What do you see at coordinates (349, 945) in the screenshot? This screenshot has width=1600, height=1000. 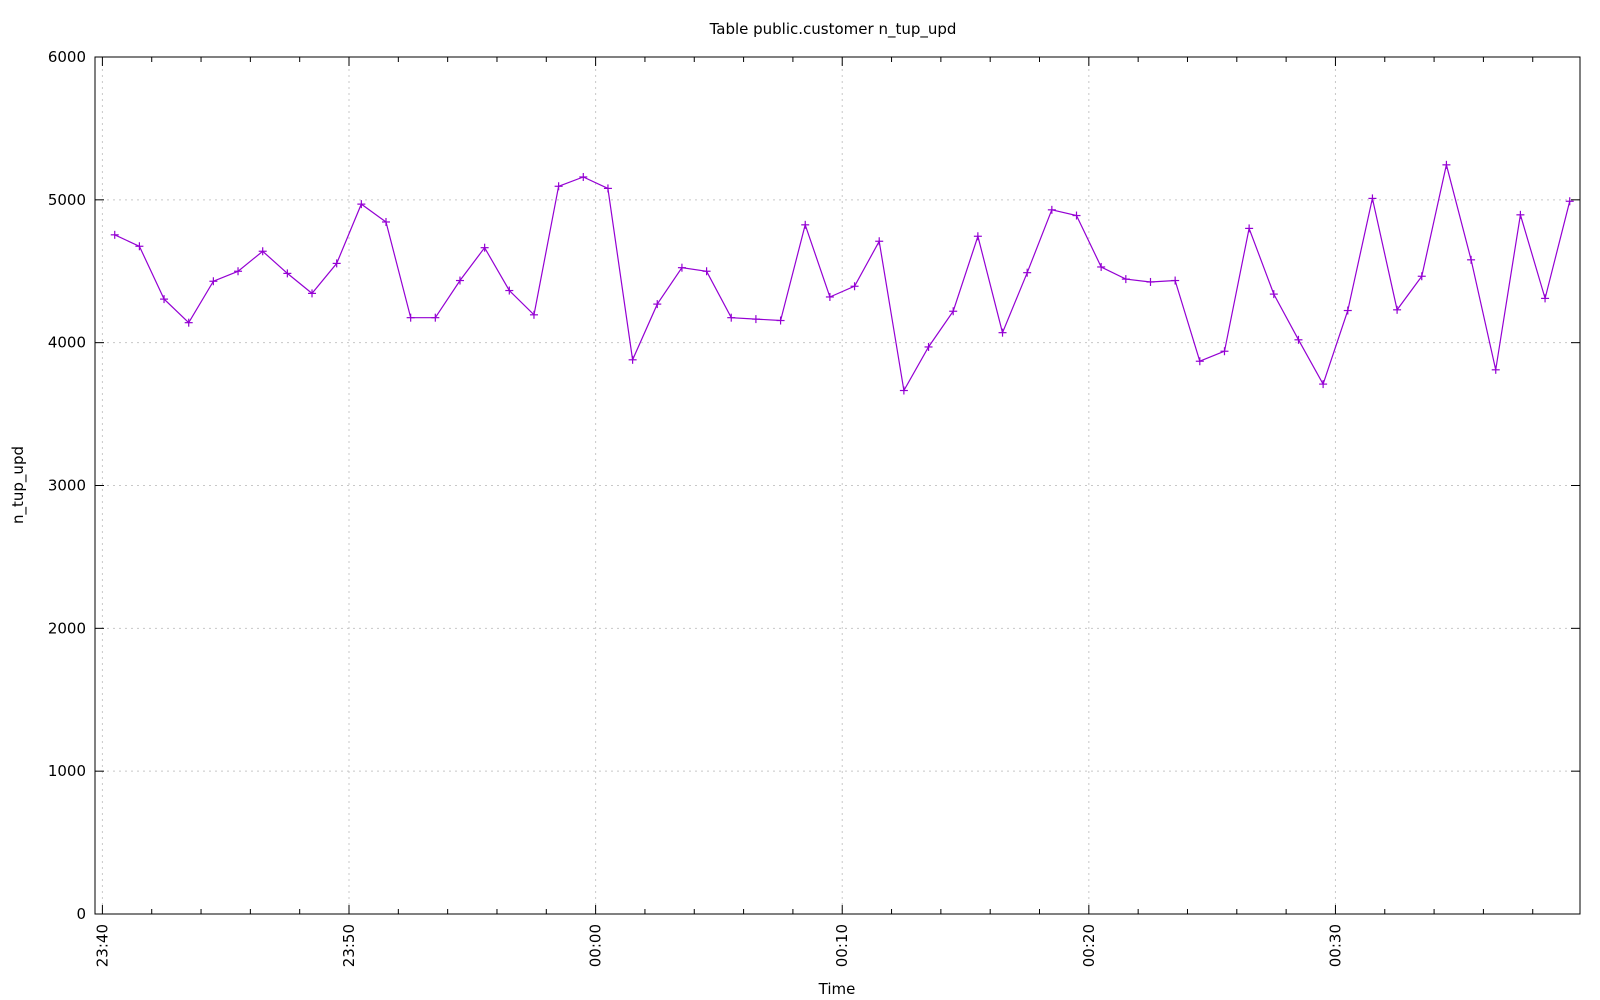 I see `x-tick-label: 23:50` at bounding box center [349, 945].